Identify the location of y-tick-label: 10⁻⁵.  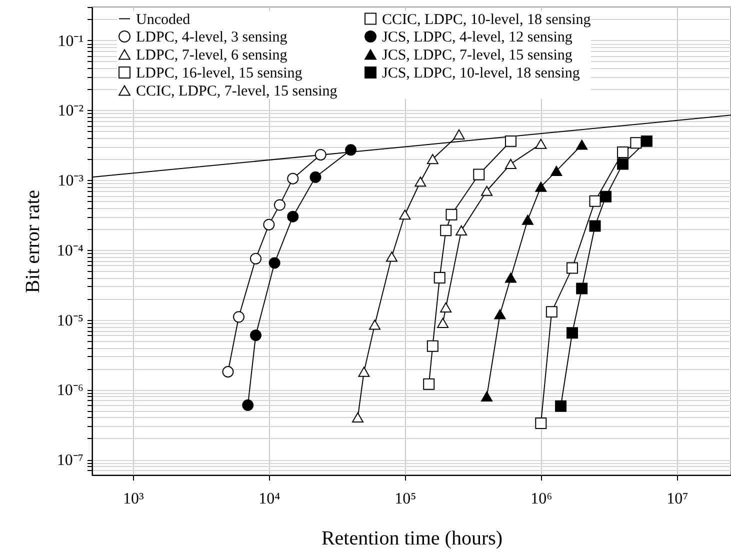
(70, 321).